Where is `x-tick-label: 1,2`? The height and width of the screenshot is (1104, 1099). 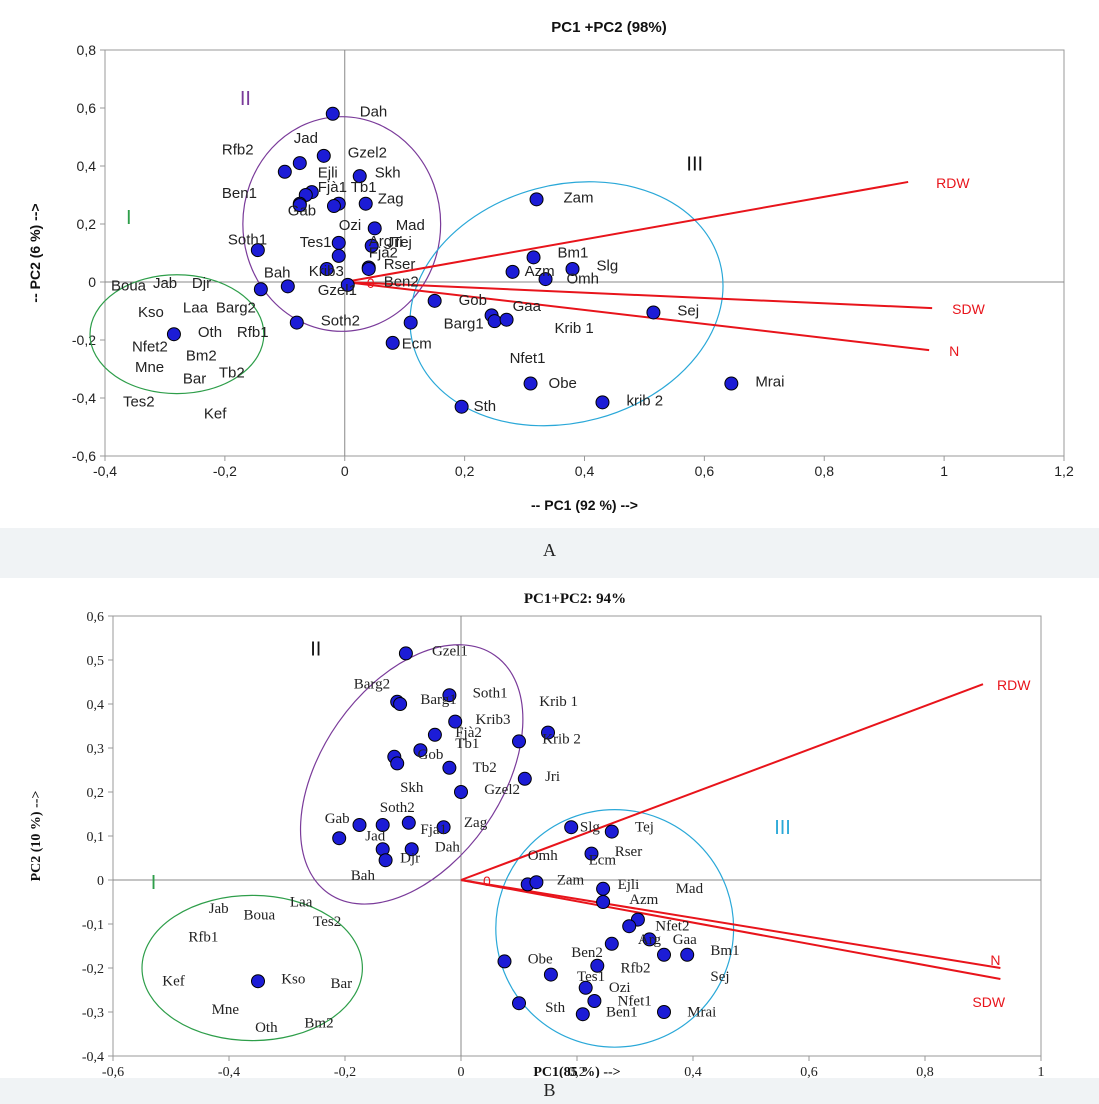 x-tick-label: 1,2 is located at coordinates (1064, 471).